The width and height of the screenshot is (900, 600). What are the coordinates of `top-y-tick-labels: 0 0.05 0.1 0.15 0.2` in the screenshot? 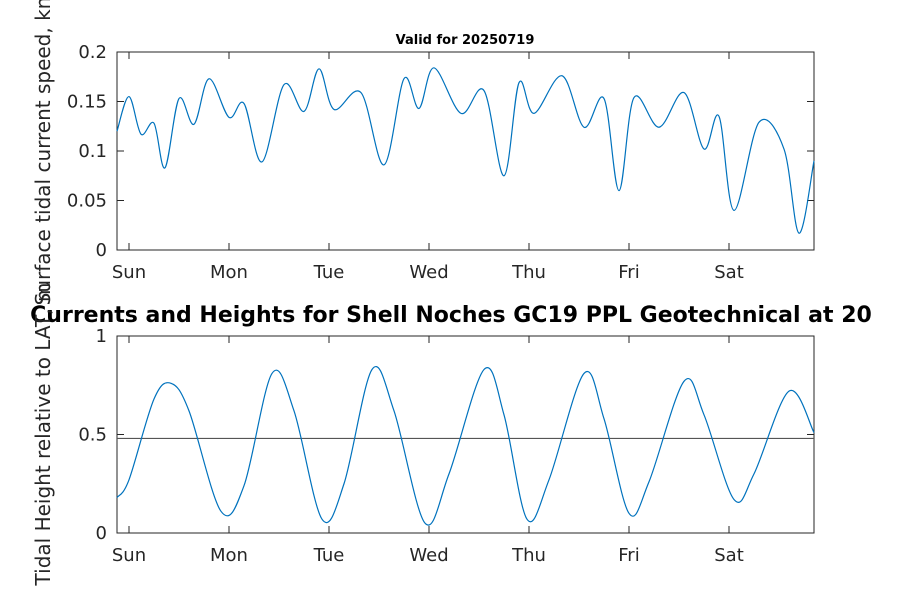 It's located at (87, 151).